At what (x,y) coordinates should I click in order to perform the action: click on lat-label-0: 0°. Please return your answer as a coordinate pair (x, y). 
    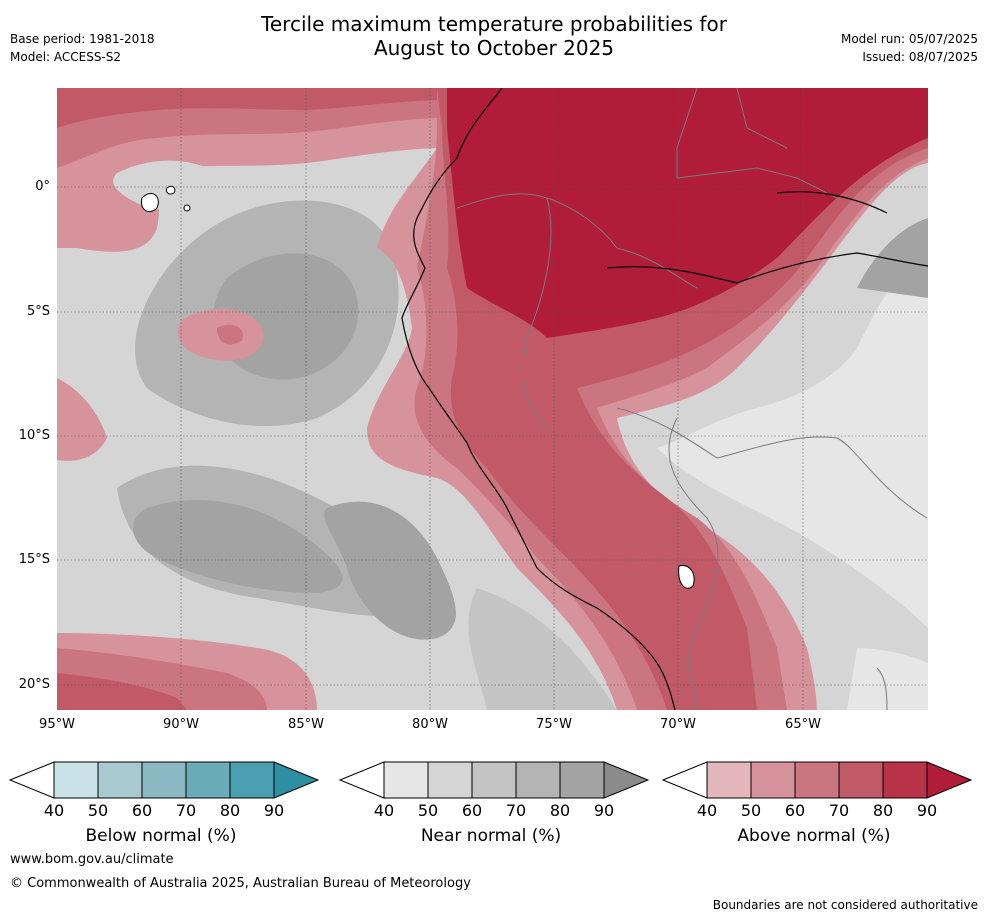
    Looking at the image, I should click on (42, 186).